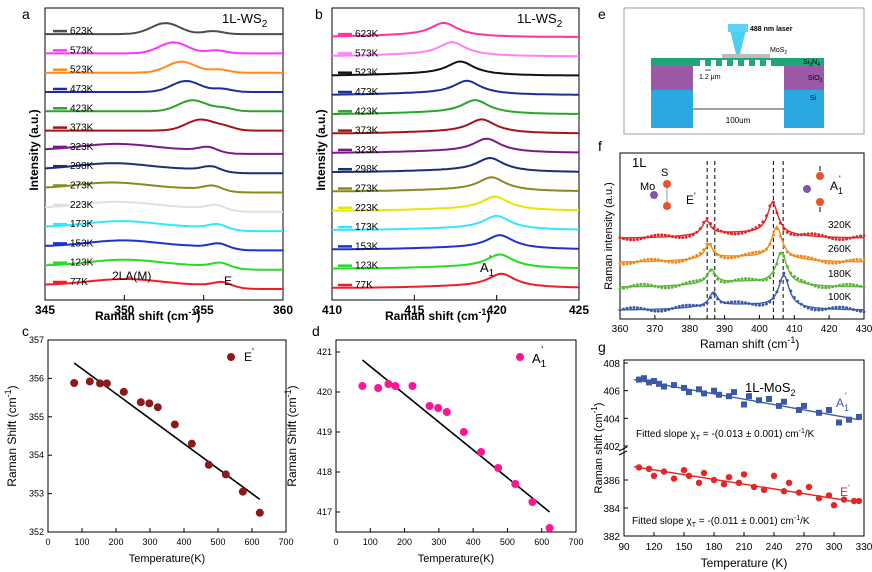 This screenshot has width=872, height=572. Describe the element at coordinates (367, 92) in the screenshot. I see `panel-b-series-label-473K: 473K` at that location.